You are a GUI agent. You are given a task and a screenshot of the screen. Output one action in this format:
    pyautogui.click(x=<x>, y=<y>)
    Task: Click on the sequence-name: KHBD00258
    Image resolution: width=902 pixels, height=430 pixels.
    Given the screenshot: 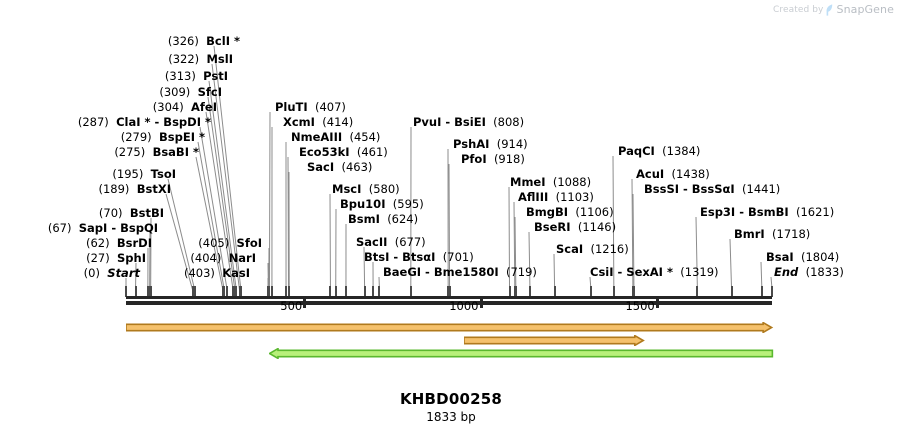 What is the action you would take?
    pyautogui.click(x=451, y=399)
    